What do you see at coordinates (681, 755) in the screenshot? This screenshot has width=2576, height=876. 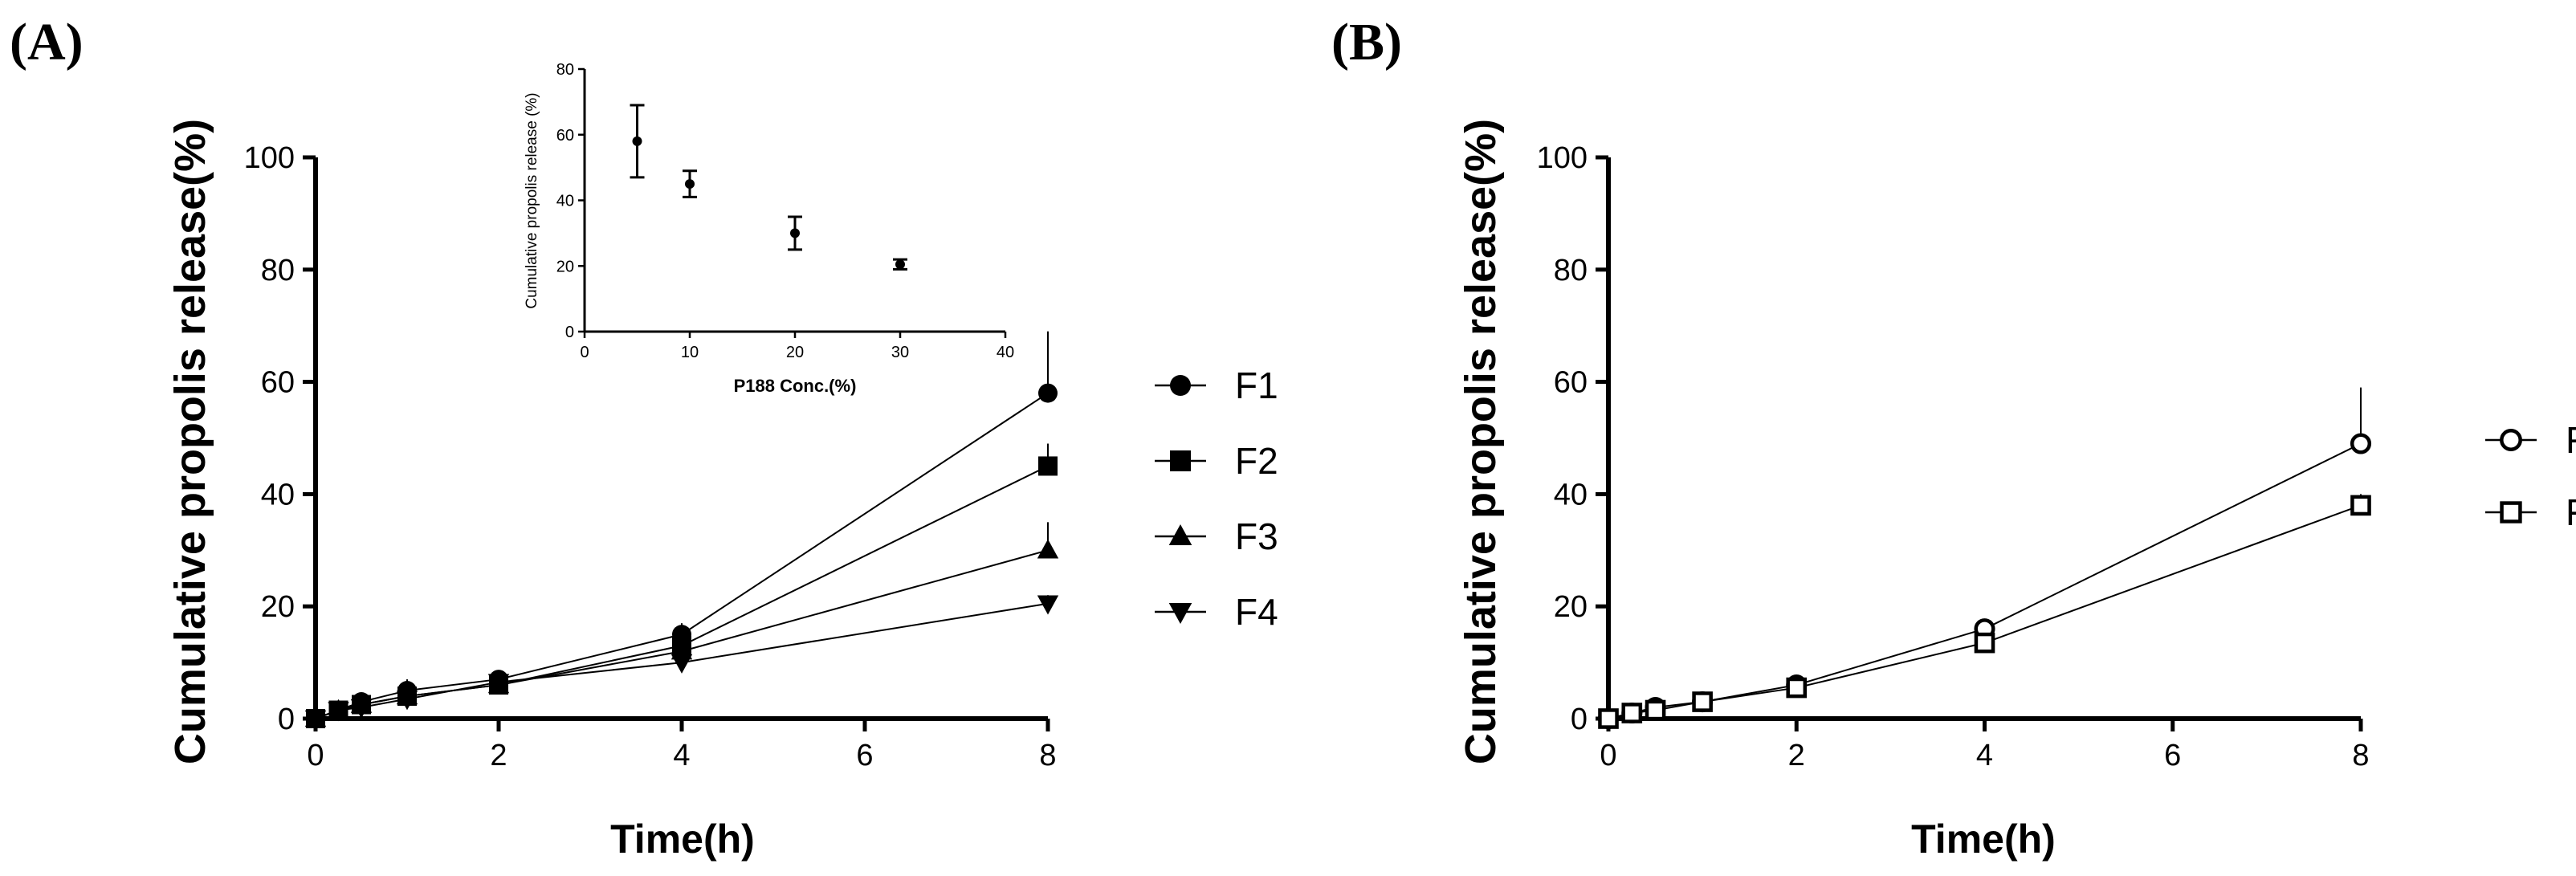 I see `panel-a-x-tick-label: 4` at bounding box center [681, 755].